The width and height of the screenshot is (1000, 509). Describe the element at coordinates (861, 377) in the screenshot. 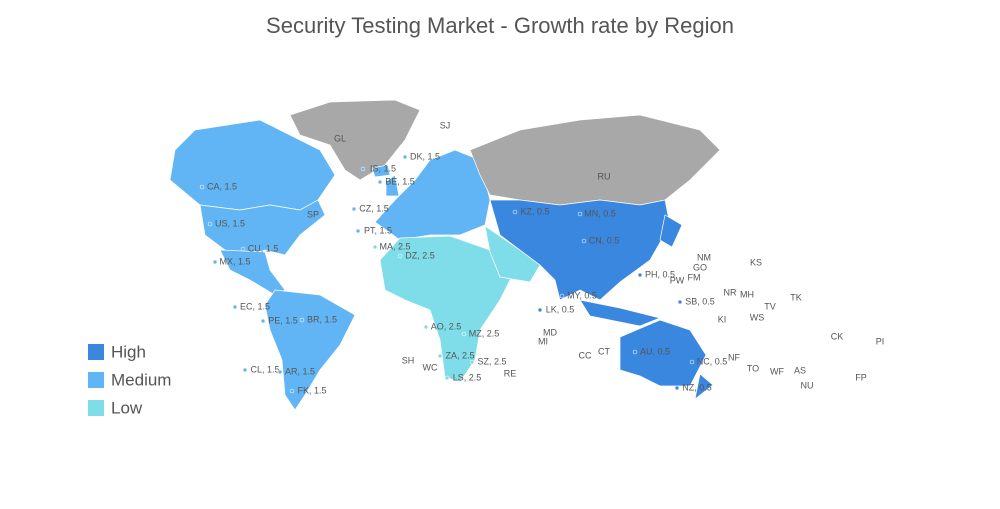

I see `region-label: FP` at that location.